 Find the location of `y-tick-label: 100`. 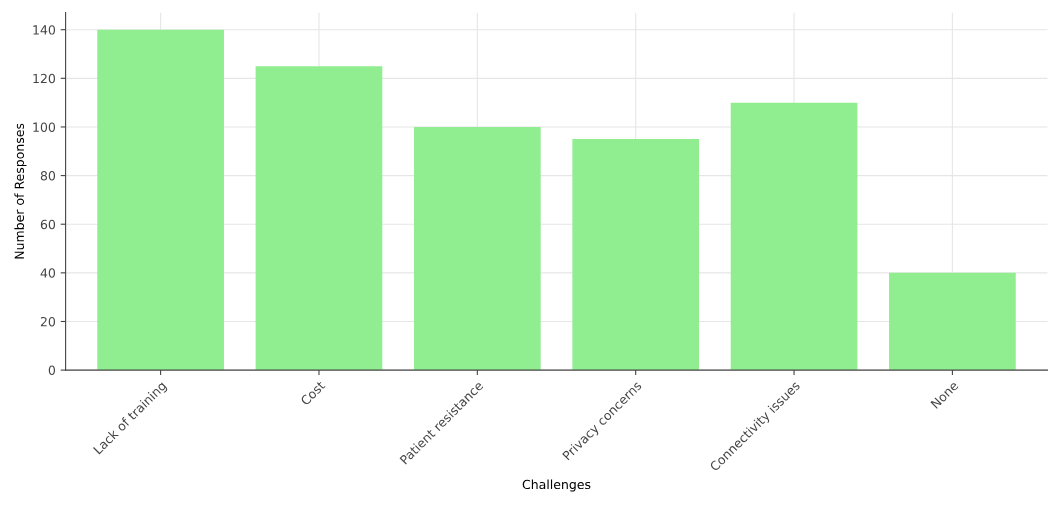

y-tick-label: 100 is located at coordinates (44, 127).